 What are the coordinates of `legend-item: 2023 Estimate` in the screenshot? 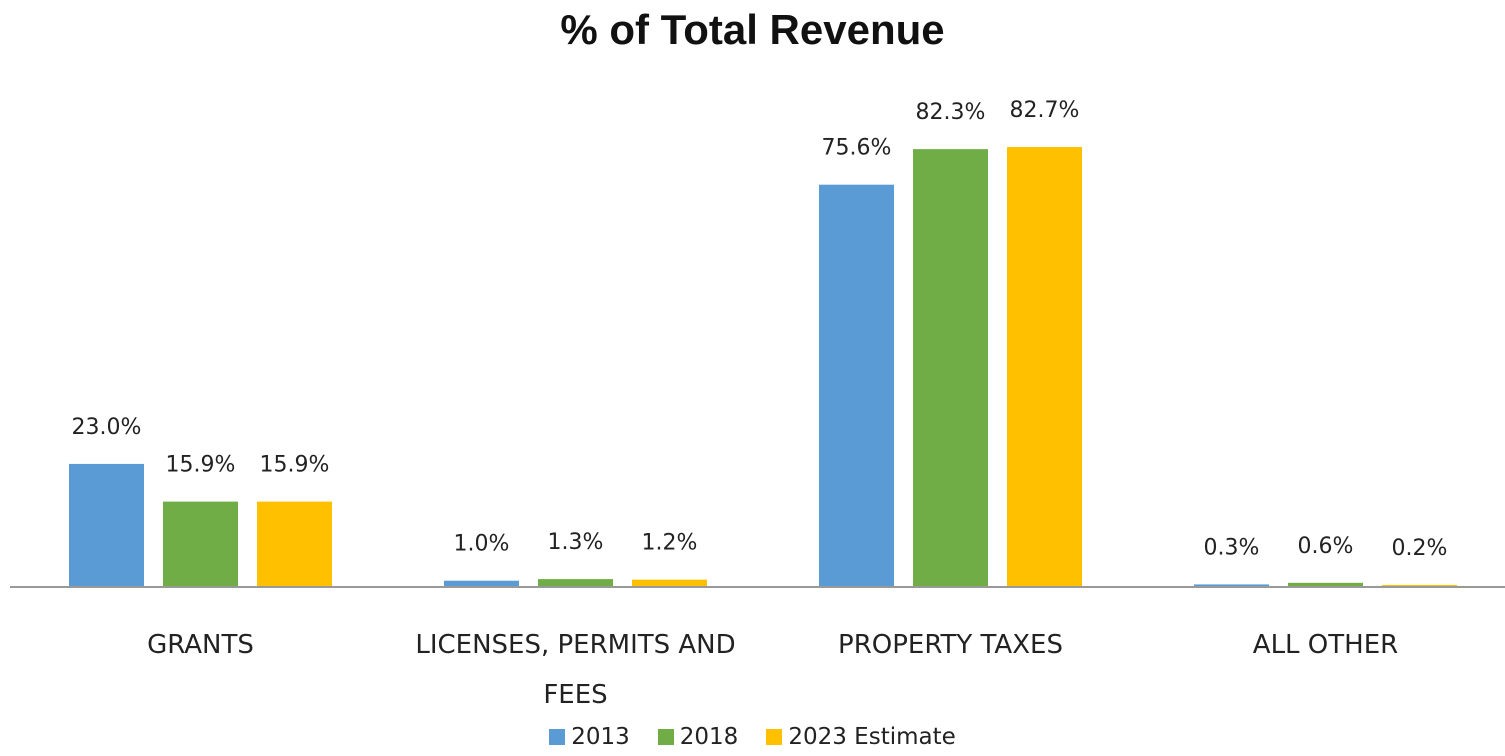 It's located at (861, 737).